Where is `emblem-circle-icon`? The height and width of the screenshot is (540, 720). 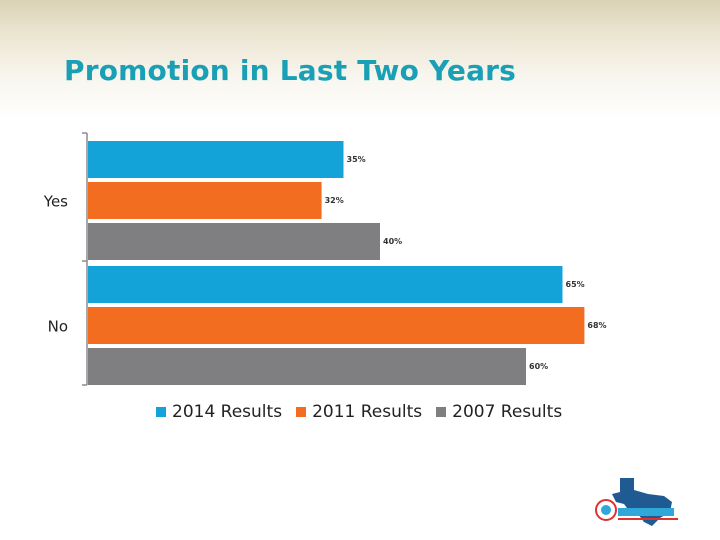
emblem-circle-icon is located at coordinates (606, 510).